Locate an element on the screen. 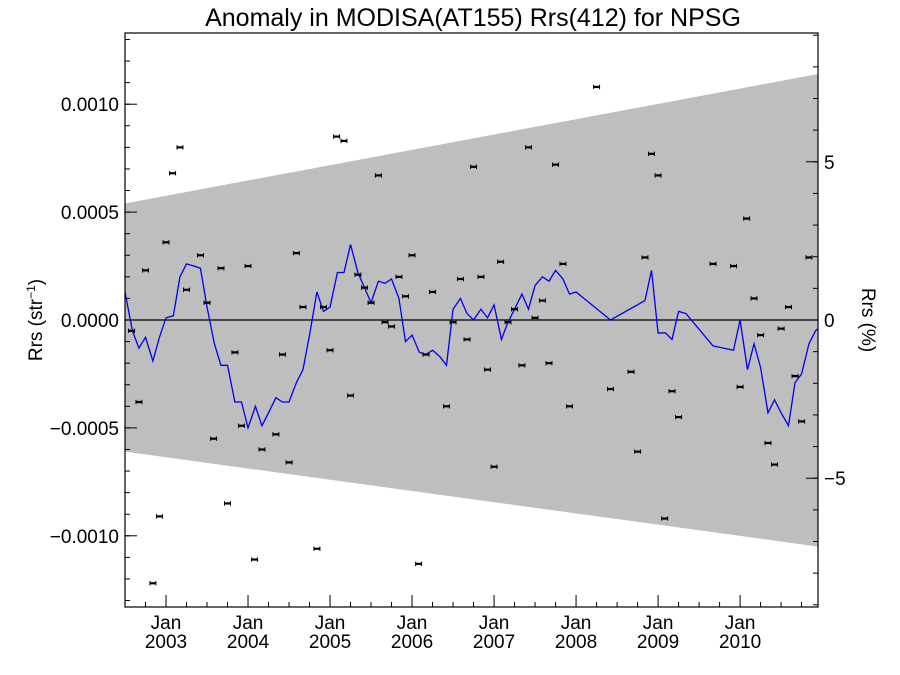 Image resolution: width=900 pixels, height=675 pixels. y-tick-label: 0.0010 is located at coordinates (90, 105).